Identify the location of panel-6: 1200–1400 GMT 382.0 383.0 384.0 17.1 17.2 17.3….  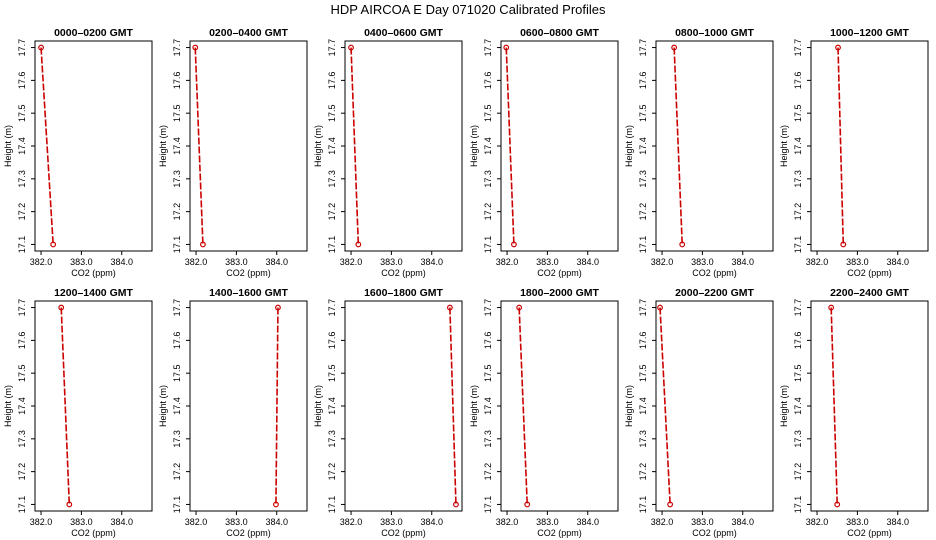
(78, 412).